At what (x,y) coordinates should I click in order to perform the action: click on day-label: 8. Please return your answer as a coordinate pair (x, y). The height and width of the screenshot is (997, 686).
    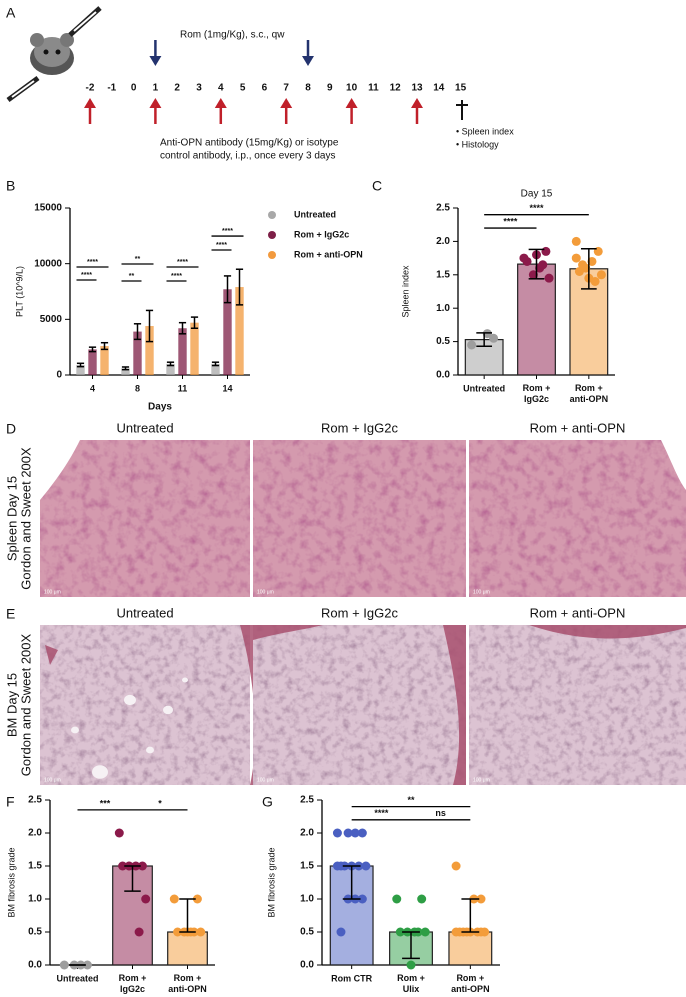
    Looking at the image, I should click on (308, 88).